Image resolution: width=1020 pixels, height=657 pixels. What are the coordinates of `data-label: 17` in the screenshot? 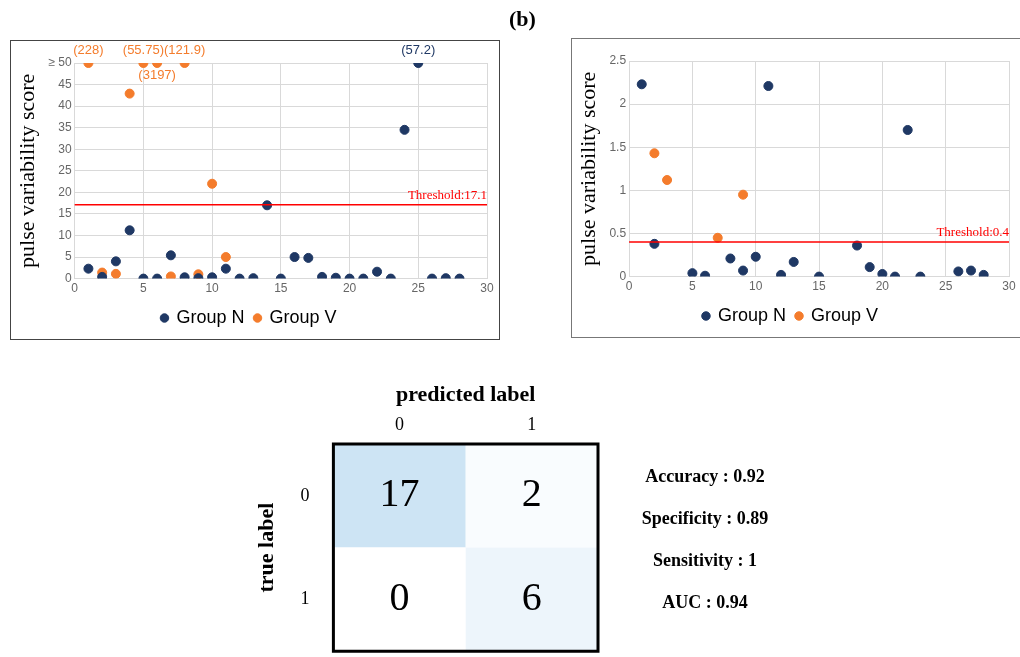 It's located at (399, 493).